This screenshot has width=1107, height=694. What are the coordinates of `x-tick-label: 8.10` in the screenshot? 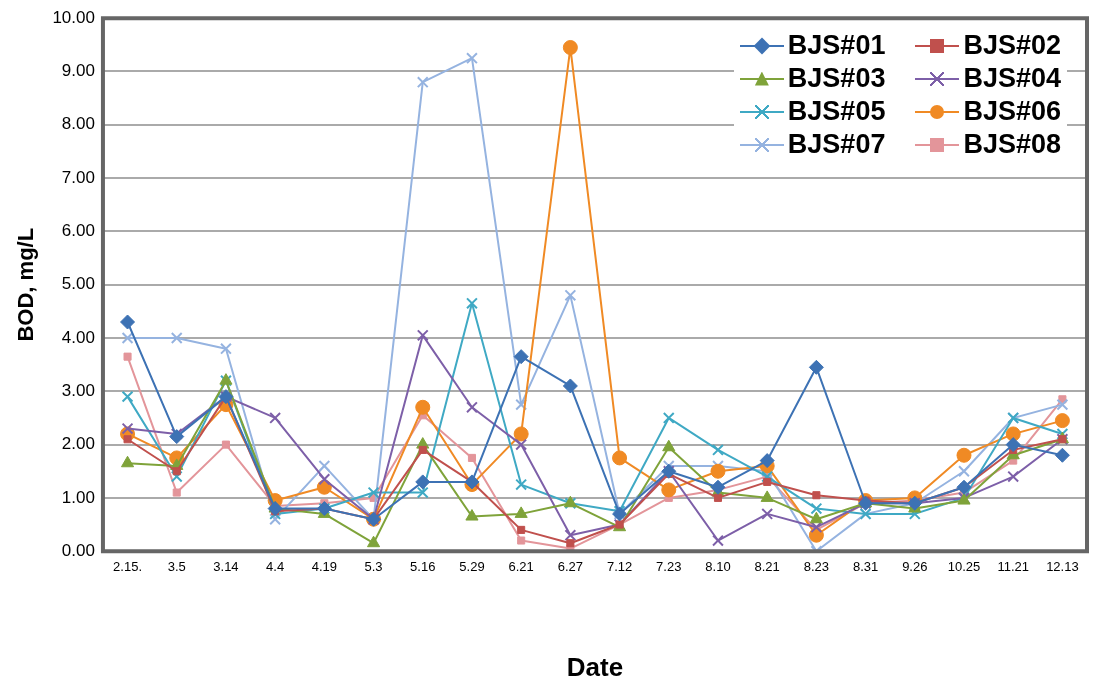 It's located at (718, 566).